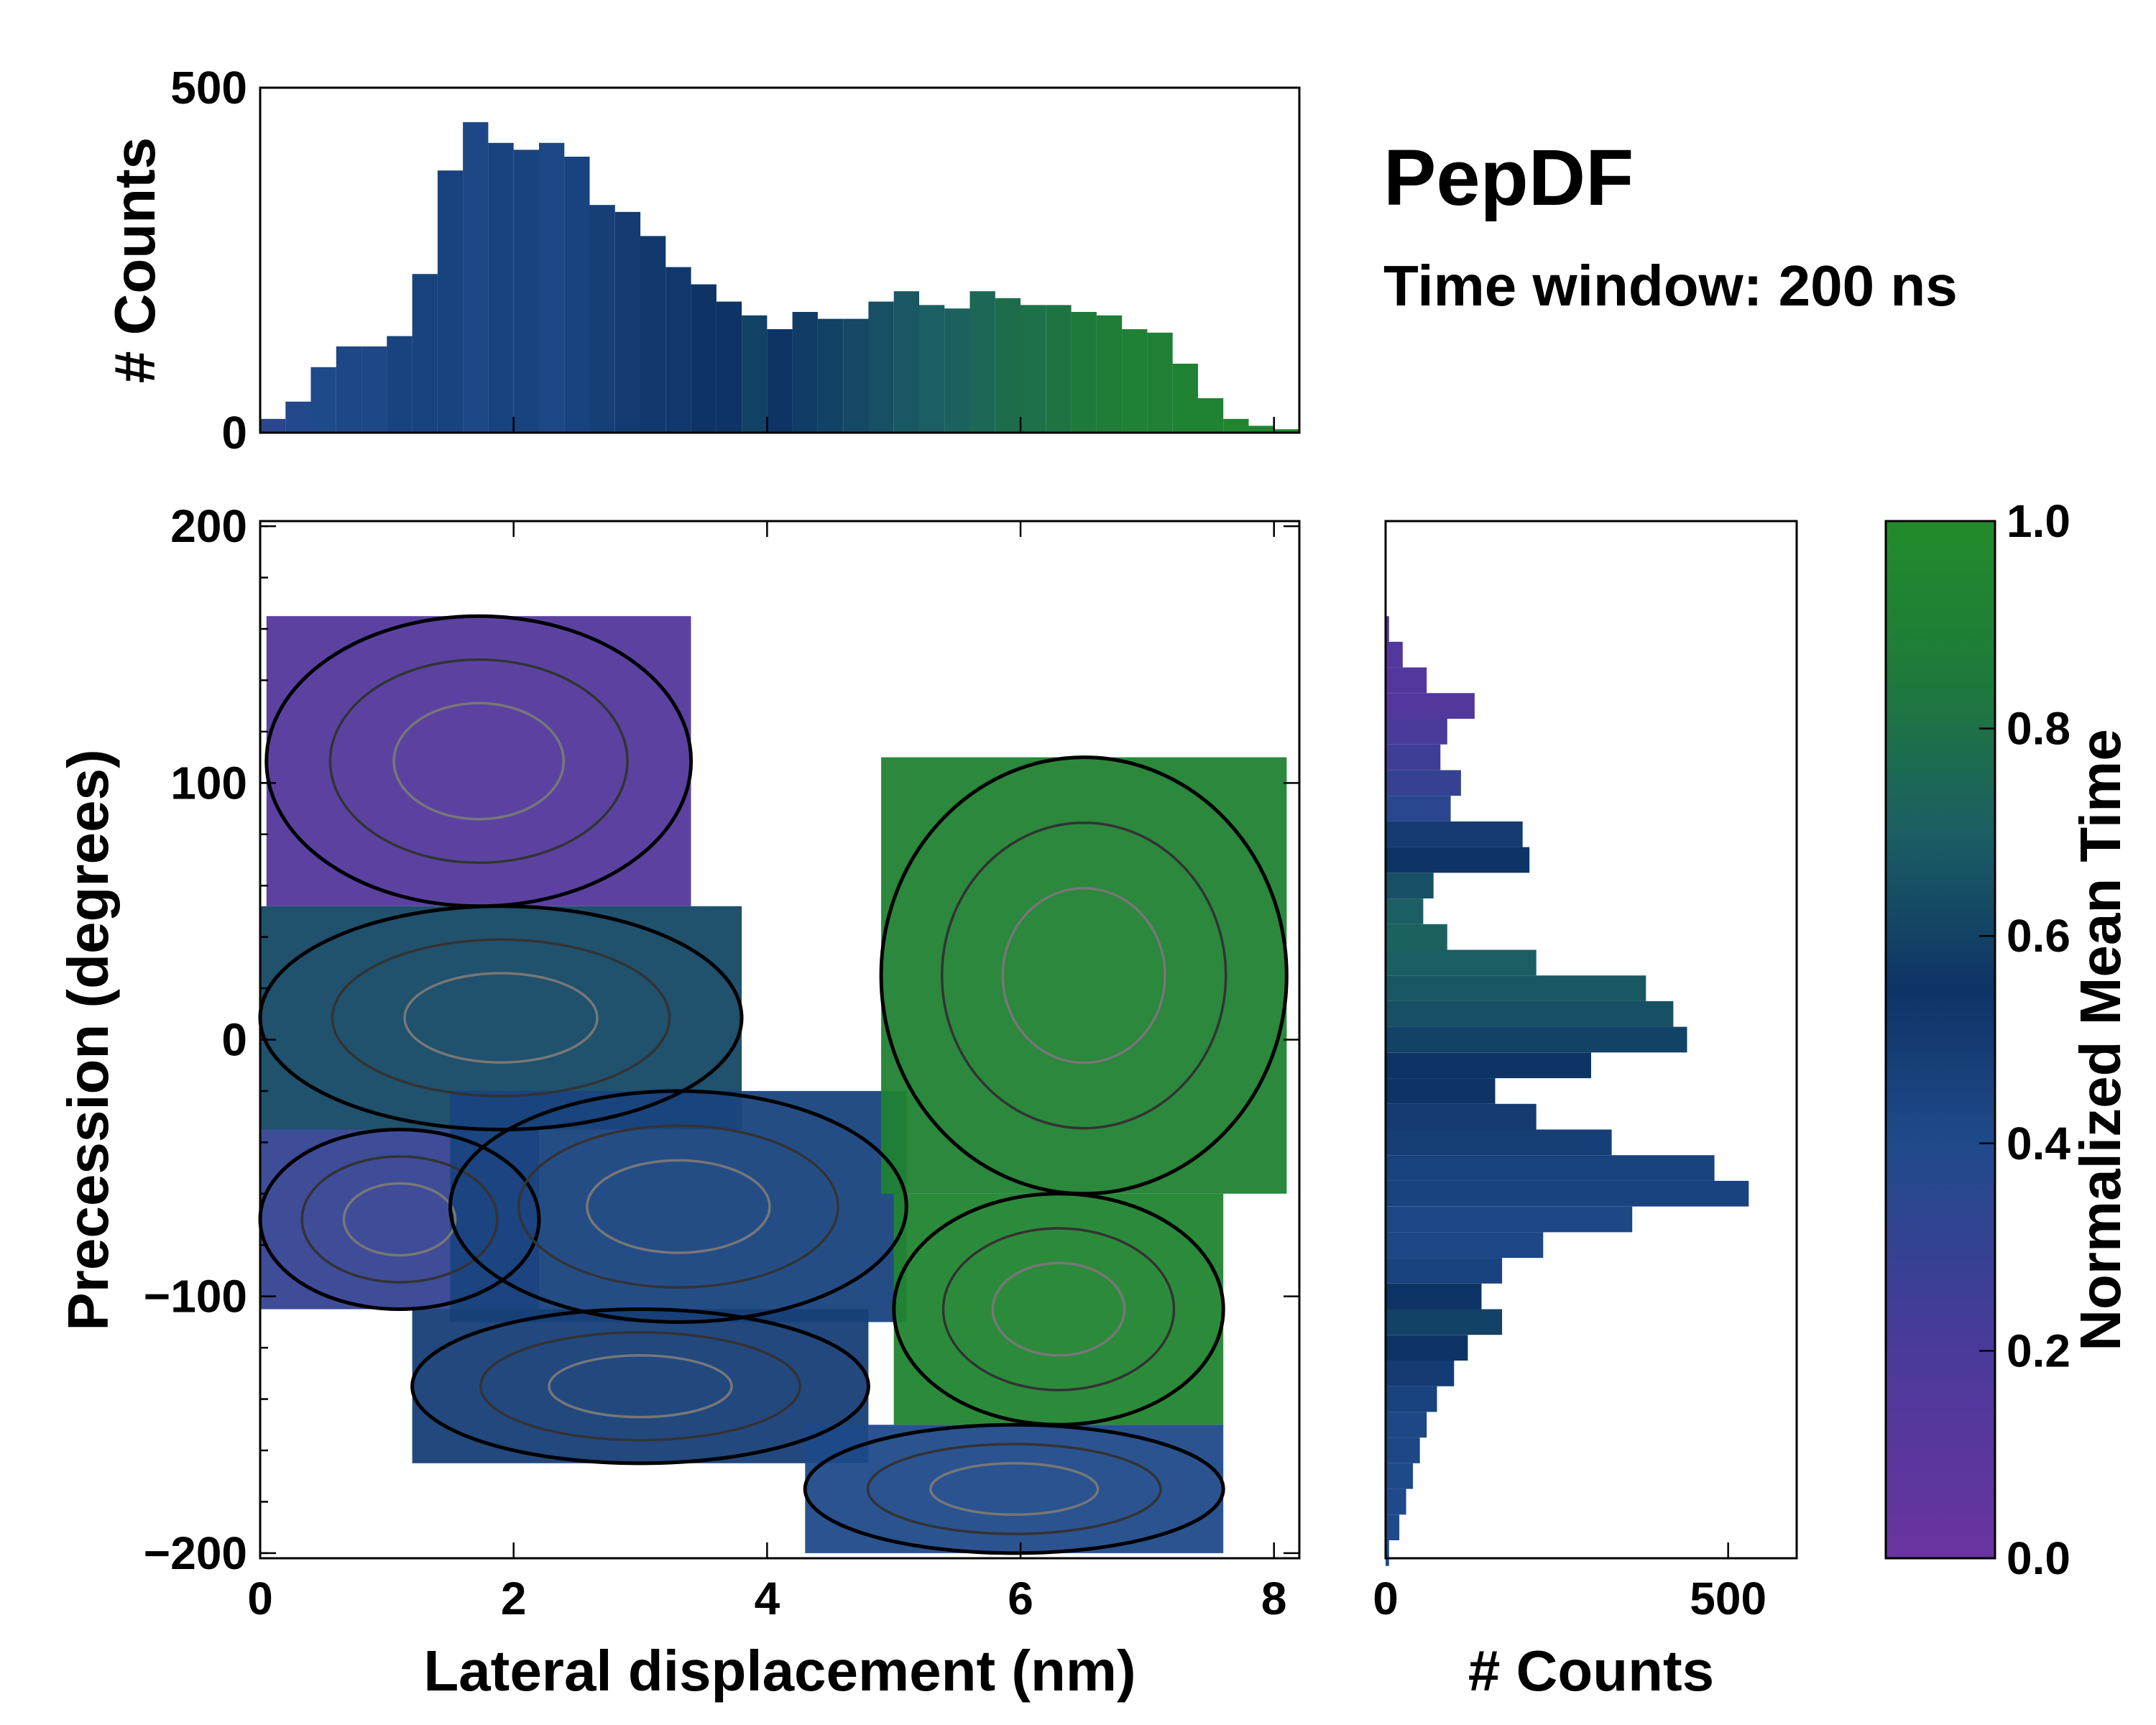  Describe the element at coordinates (88, 1039) in the screenshot. I see `main-ylabel: Precession (degrees)` at that location.